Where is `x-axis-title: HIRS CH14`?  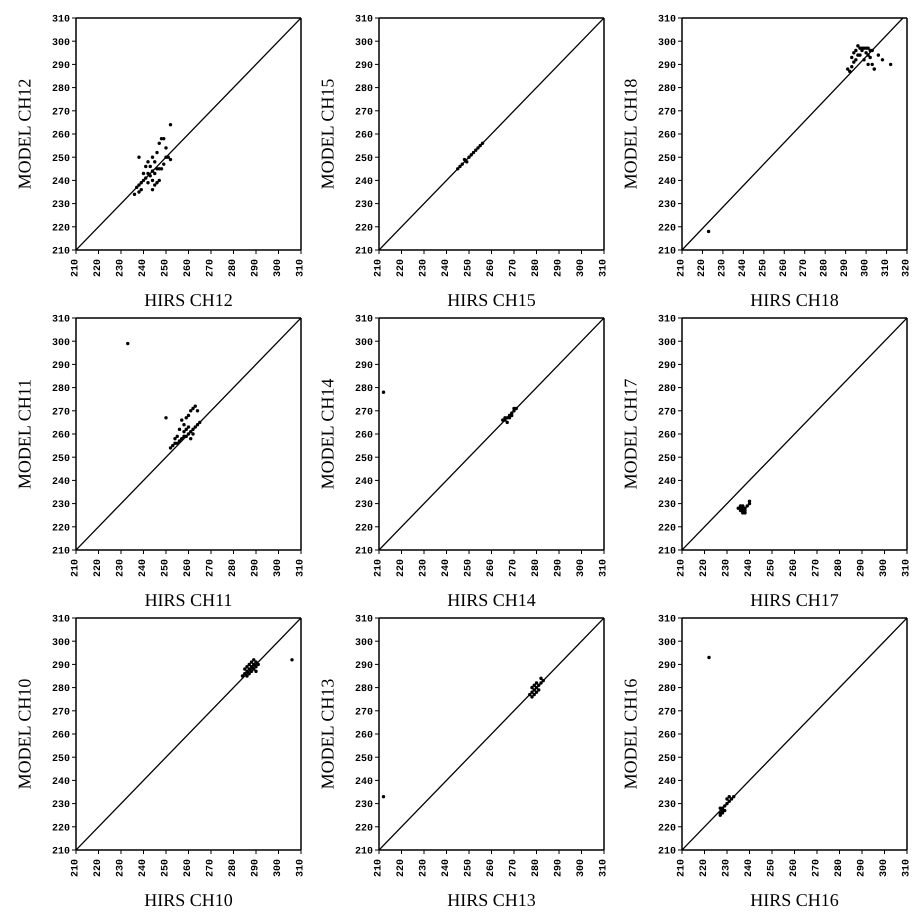 x-axis-title: HIRS CH14 is located at coordinates (491, 600).